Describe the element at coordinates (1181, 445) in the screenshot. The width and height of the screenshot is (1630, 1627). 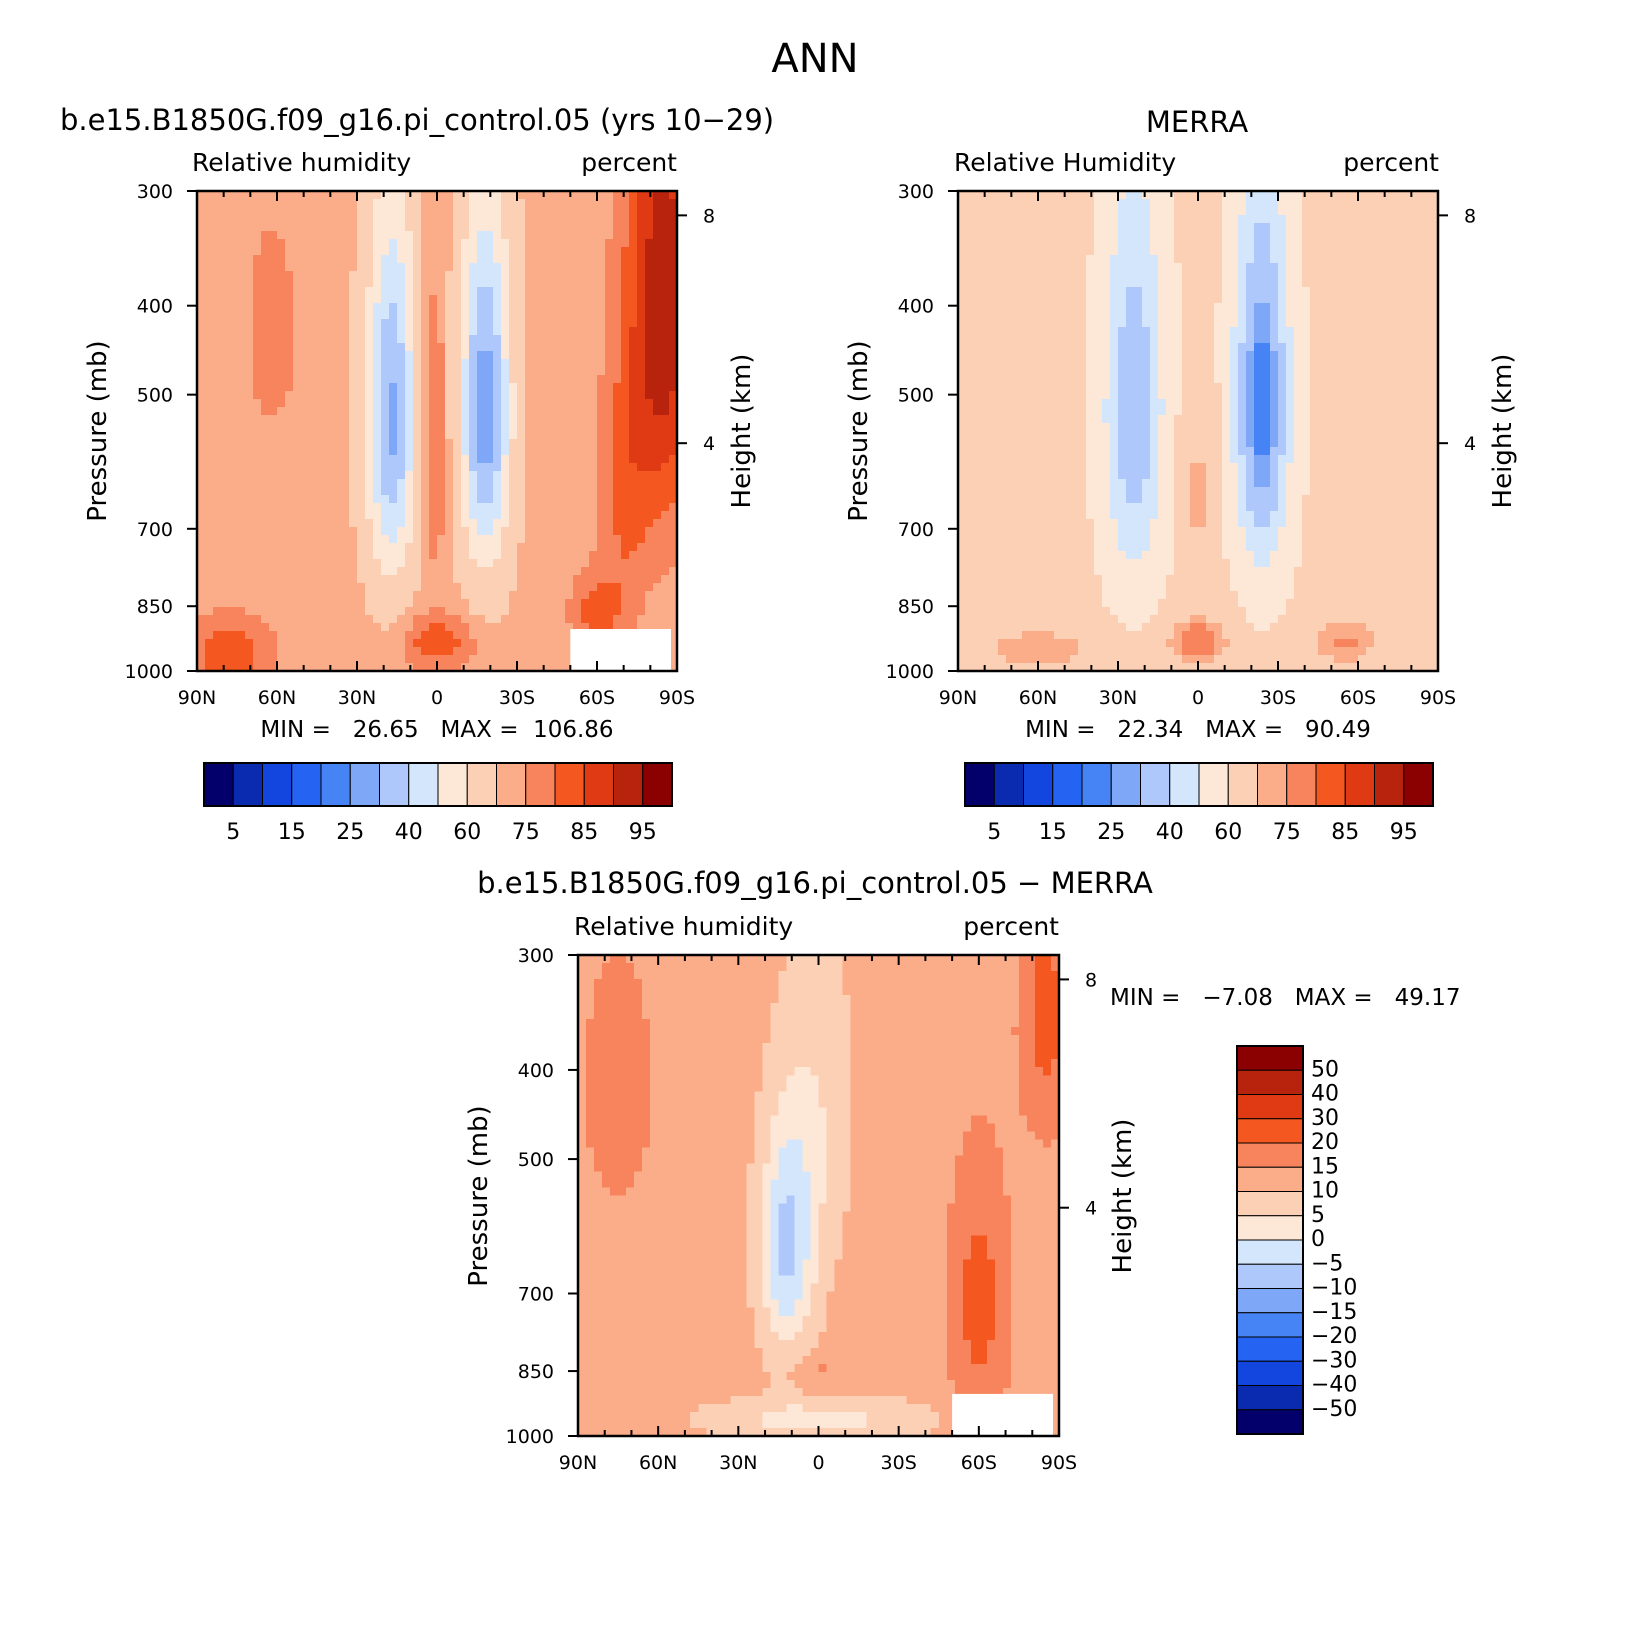
I see `obs-plot-area: 90N 60N 30N 0 30S 60S 90S300400500700850100084` at that location.